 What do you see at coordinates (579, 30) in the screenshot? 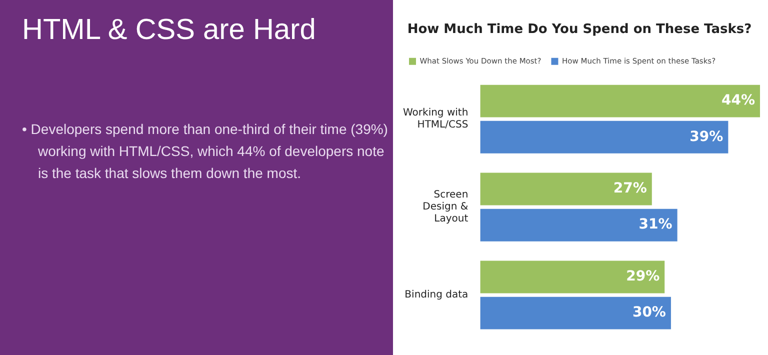
I see `chart-title: How Much Time Do You Spend on These Tasks?` at bounding box center [579, 30].